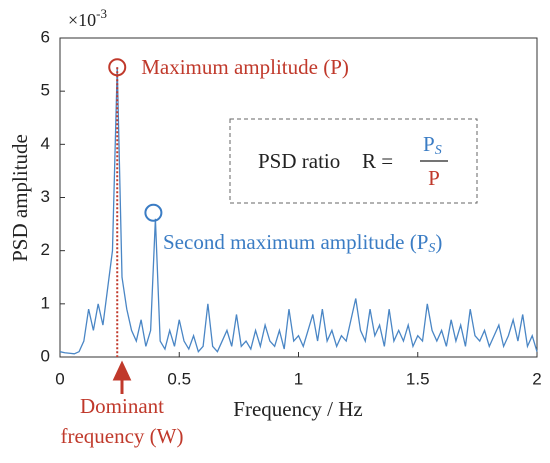 The height and width of the screenshot is (463, 550). Describe the element at coordinates (45, 302) in the screenshot. I see `y-tick-label: 1` at that location.